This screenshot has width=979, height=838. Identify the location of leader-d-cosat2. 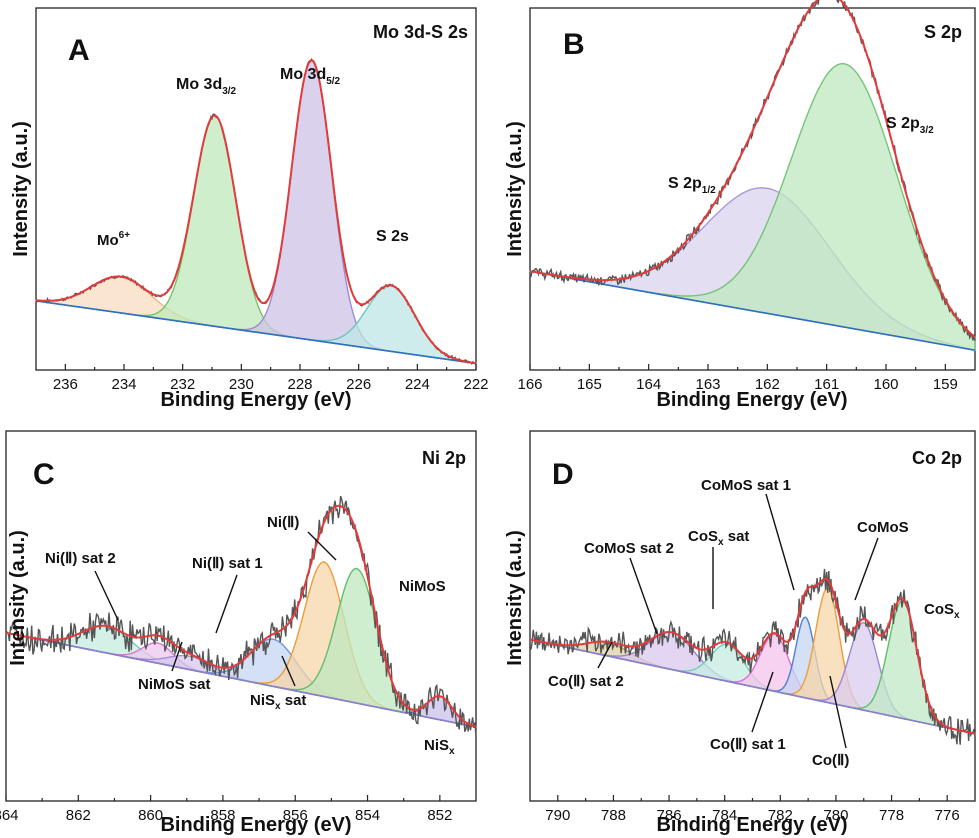
(605, 655).